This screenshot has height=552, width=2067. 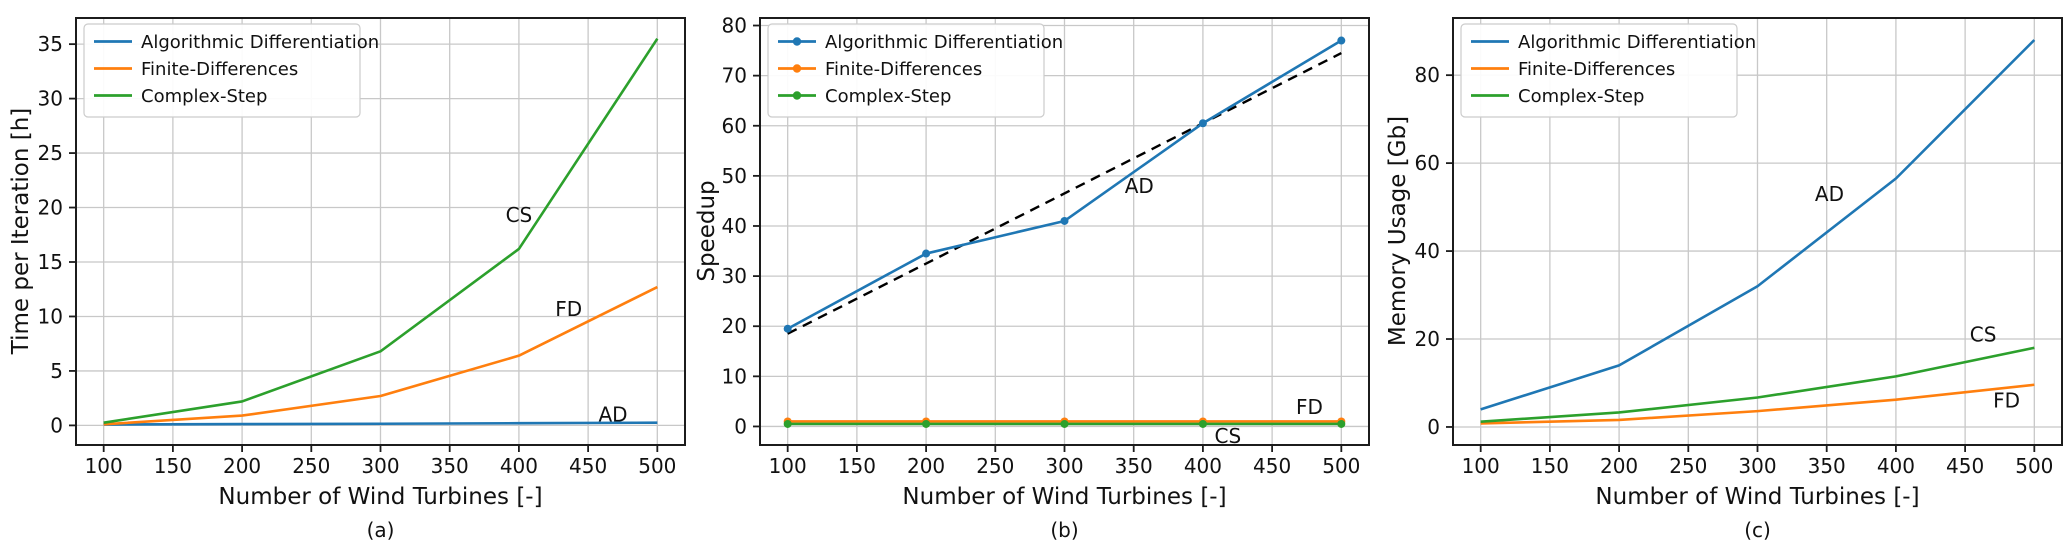 I want to click on series-line-cs, so click(x=1757, y=384).